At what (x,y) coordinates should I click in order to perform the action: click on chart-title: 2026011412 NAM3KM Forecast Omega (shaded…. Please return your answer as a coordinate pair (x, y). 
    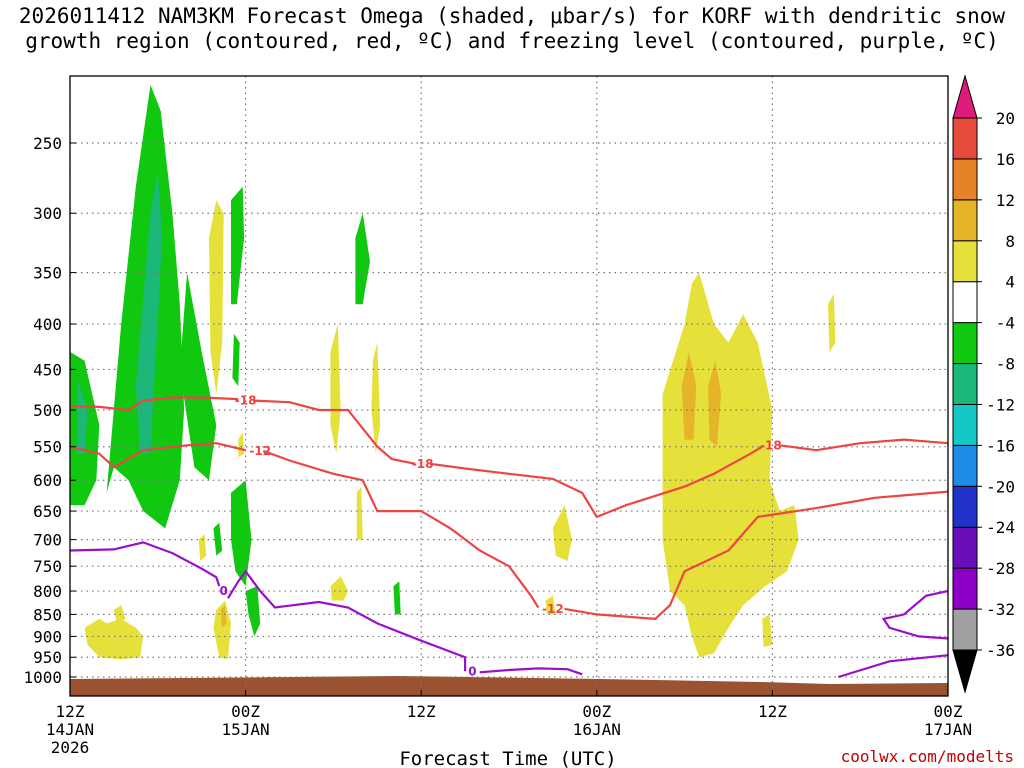
    Looking at the image, I should click on (512, 29).